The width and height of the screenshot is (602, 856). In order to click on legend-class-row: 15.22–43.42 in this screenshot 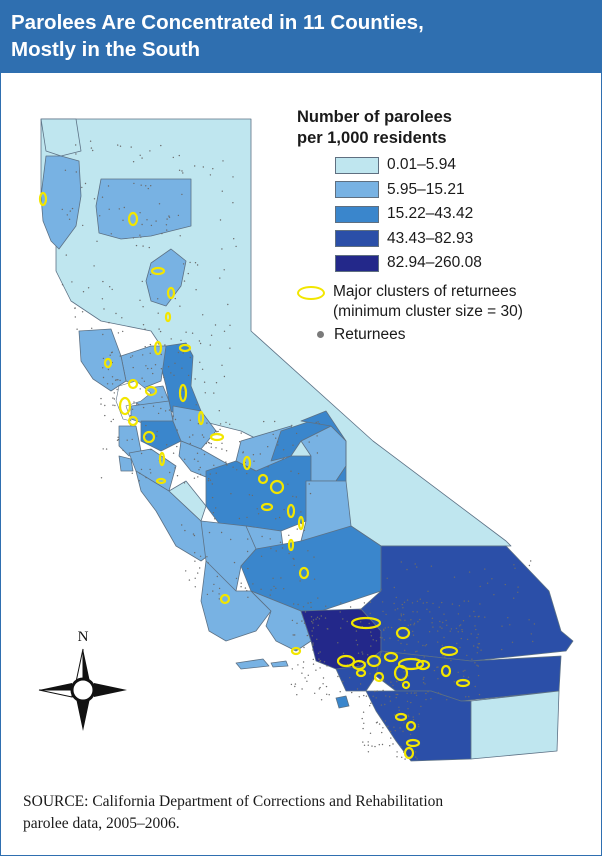, I will do `click(466, 214)`.